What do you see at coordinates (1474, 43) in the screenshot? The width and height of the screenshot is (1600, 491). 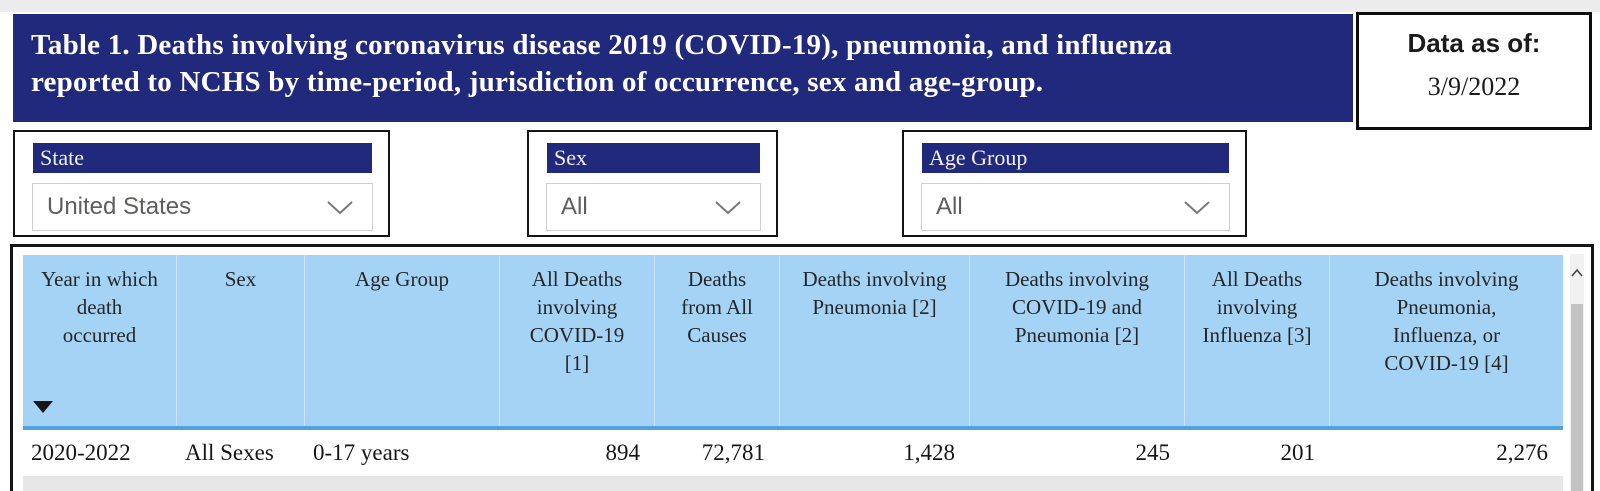 I see `data-as-of-label: Data as of:` at bounding box center [1474, 43].